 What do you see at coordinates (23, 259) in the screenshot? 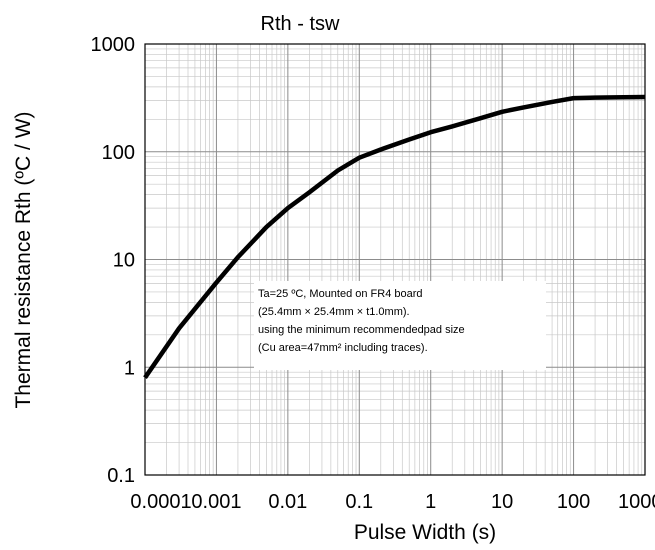
I see `y-axis-label: Thermal resistance Rth (ºC / W)` at bounding box center [23, 259].